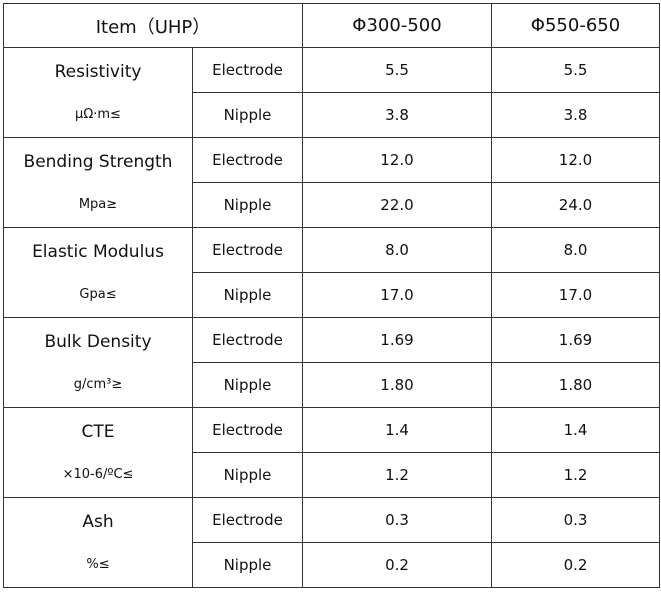 Image resolution: width=661 pixels, height=592 pixels. What do you see at coordinates (98, 384) in the screenshot?
I see `item-unit: g/cm³≥` at bounding box center [98, 384].